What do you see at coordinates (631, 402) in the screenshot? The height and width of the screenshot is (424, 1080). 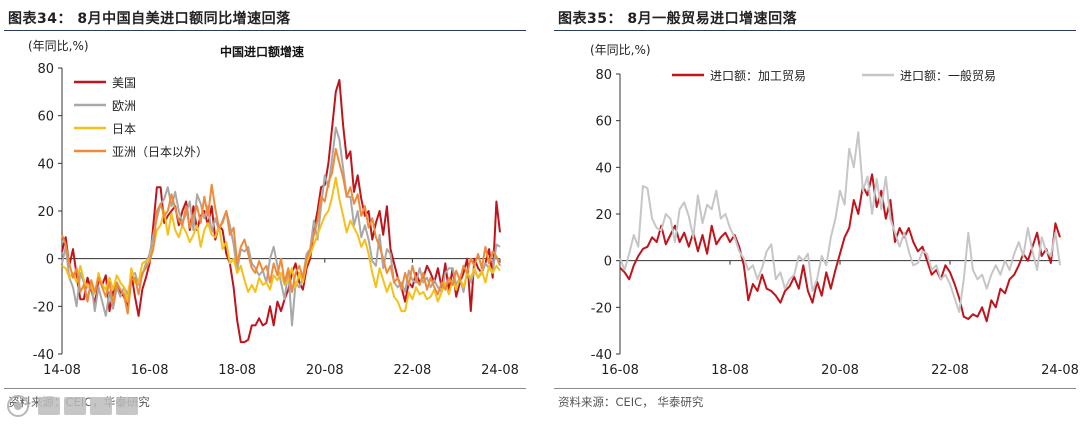 I see `source-note: 资料来源：CEIC， 华泰研究` at bounding box center [631, 402].